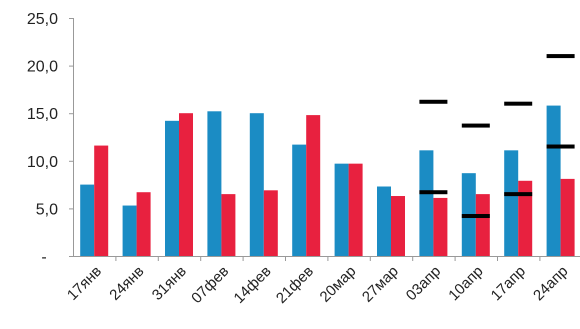 The height and width of the screenshot is (329, 580). Describe the element at coordinates (210, 285) in the screenshot. I see `x-tick-label: 07фев` at that location.